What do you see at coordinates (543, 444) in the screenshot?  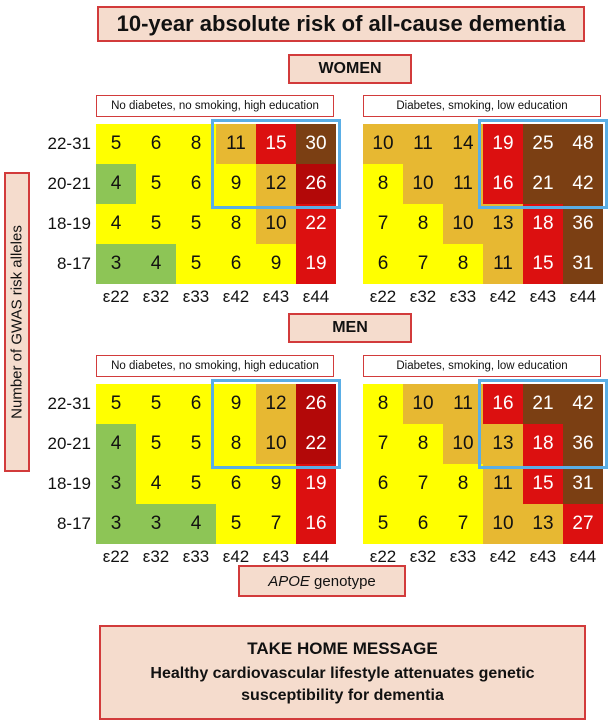 I see `men-high-cell-1-4: 18` at bounding box center [543, 444].